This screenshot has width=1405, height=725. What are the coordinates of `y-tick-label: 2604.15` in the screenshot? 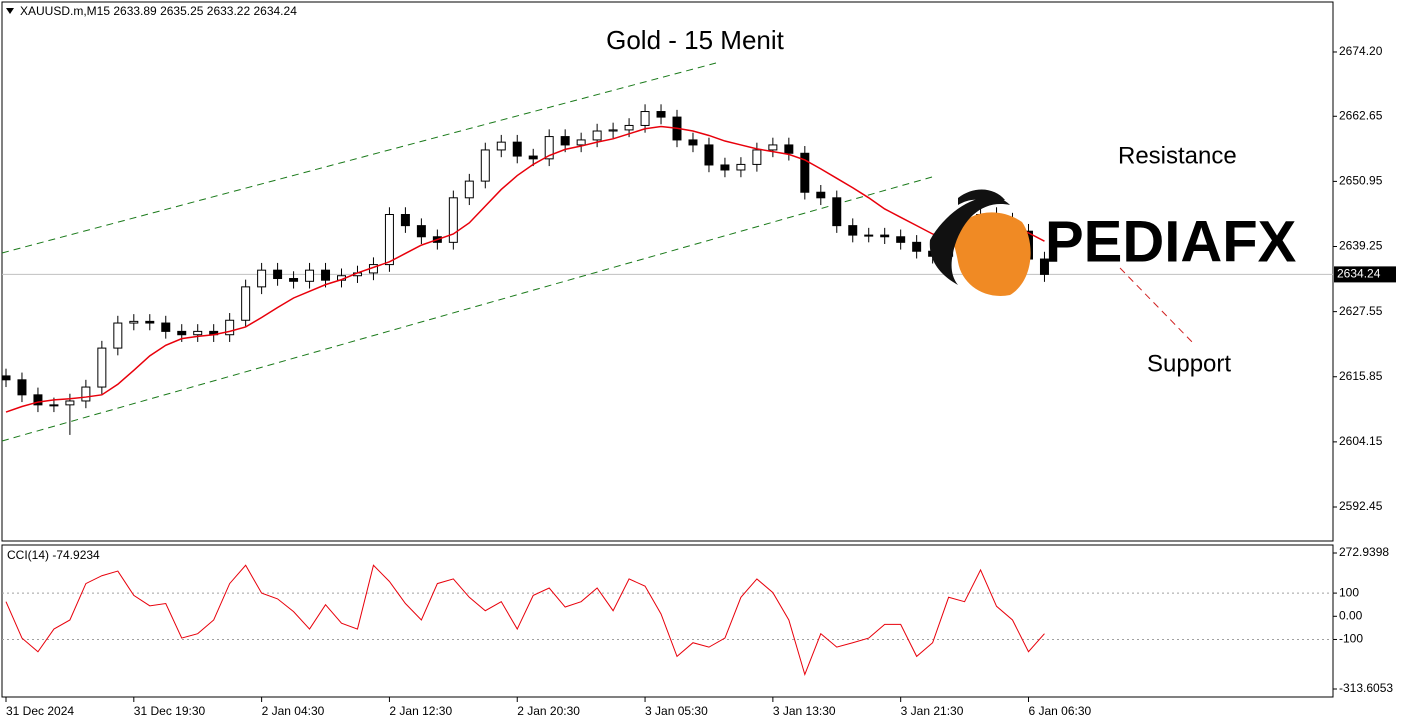 It's located at (1361, 441).